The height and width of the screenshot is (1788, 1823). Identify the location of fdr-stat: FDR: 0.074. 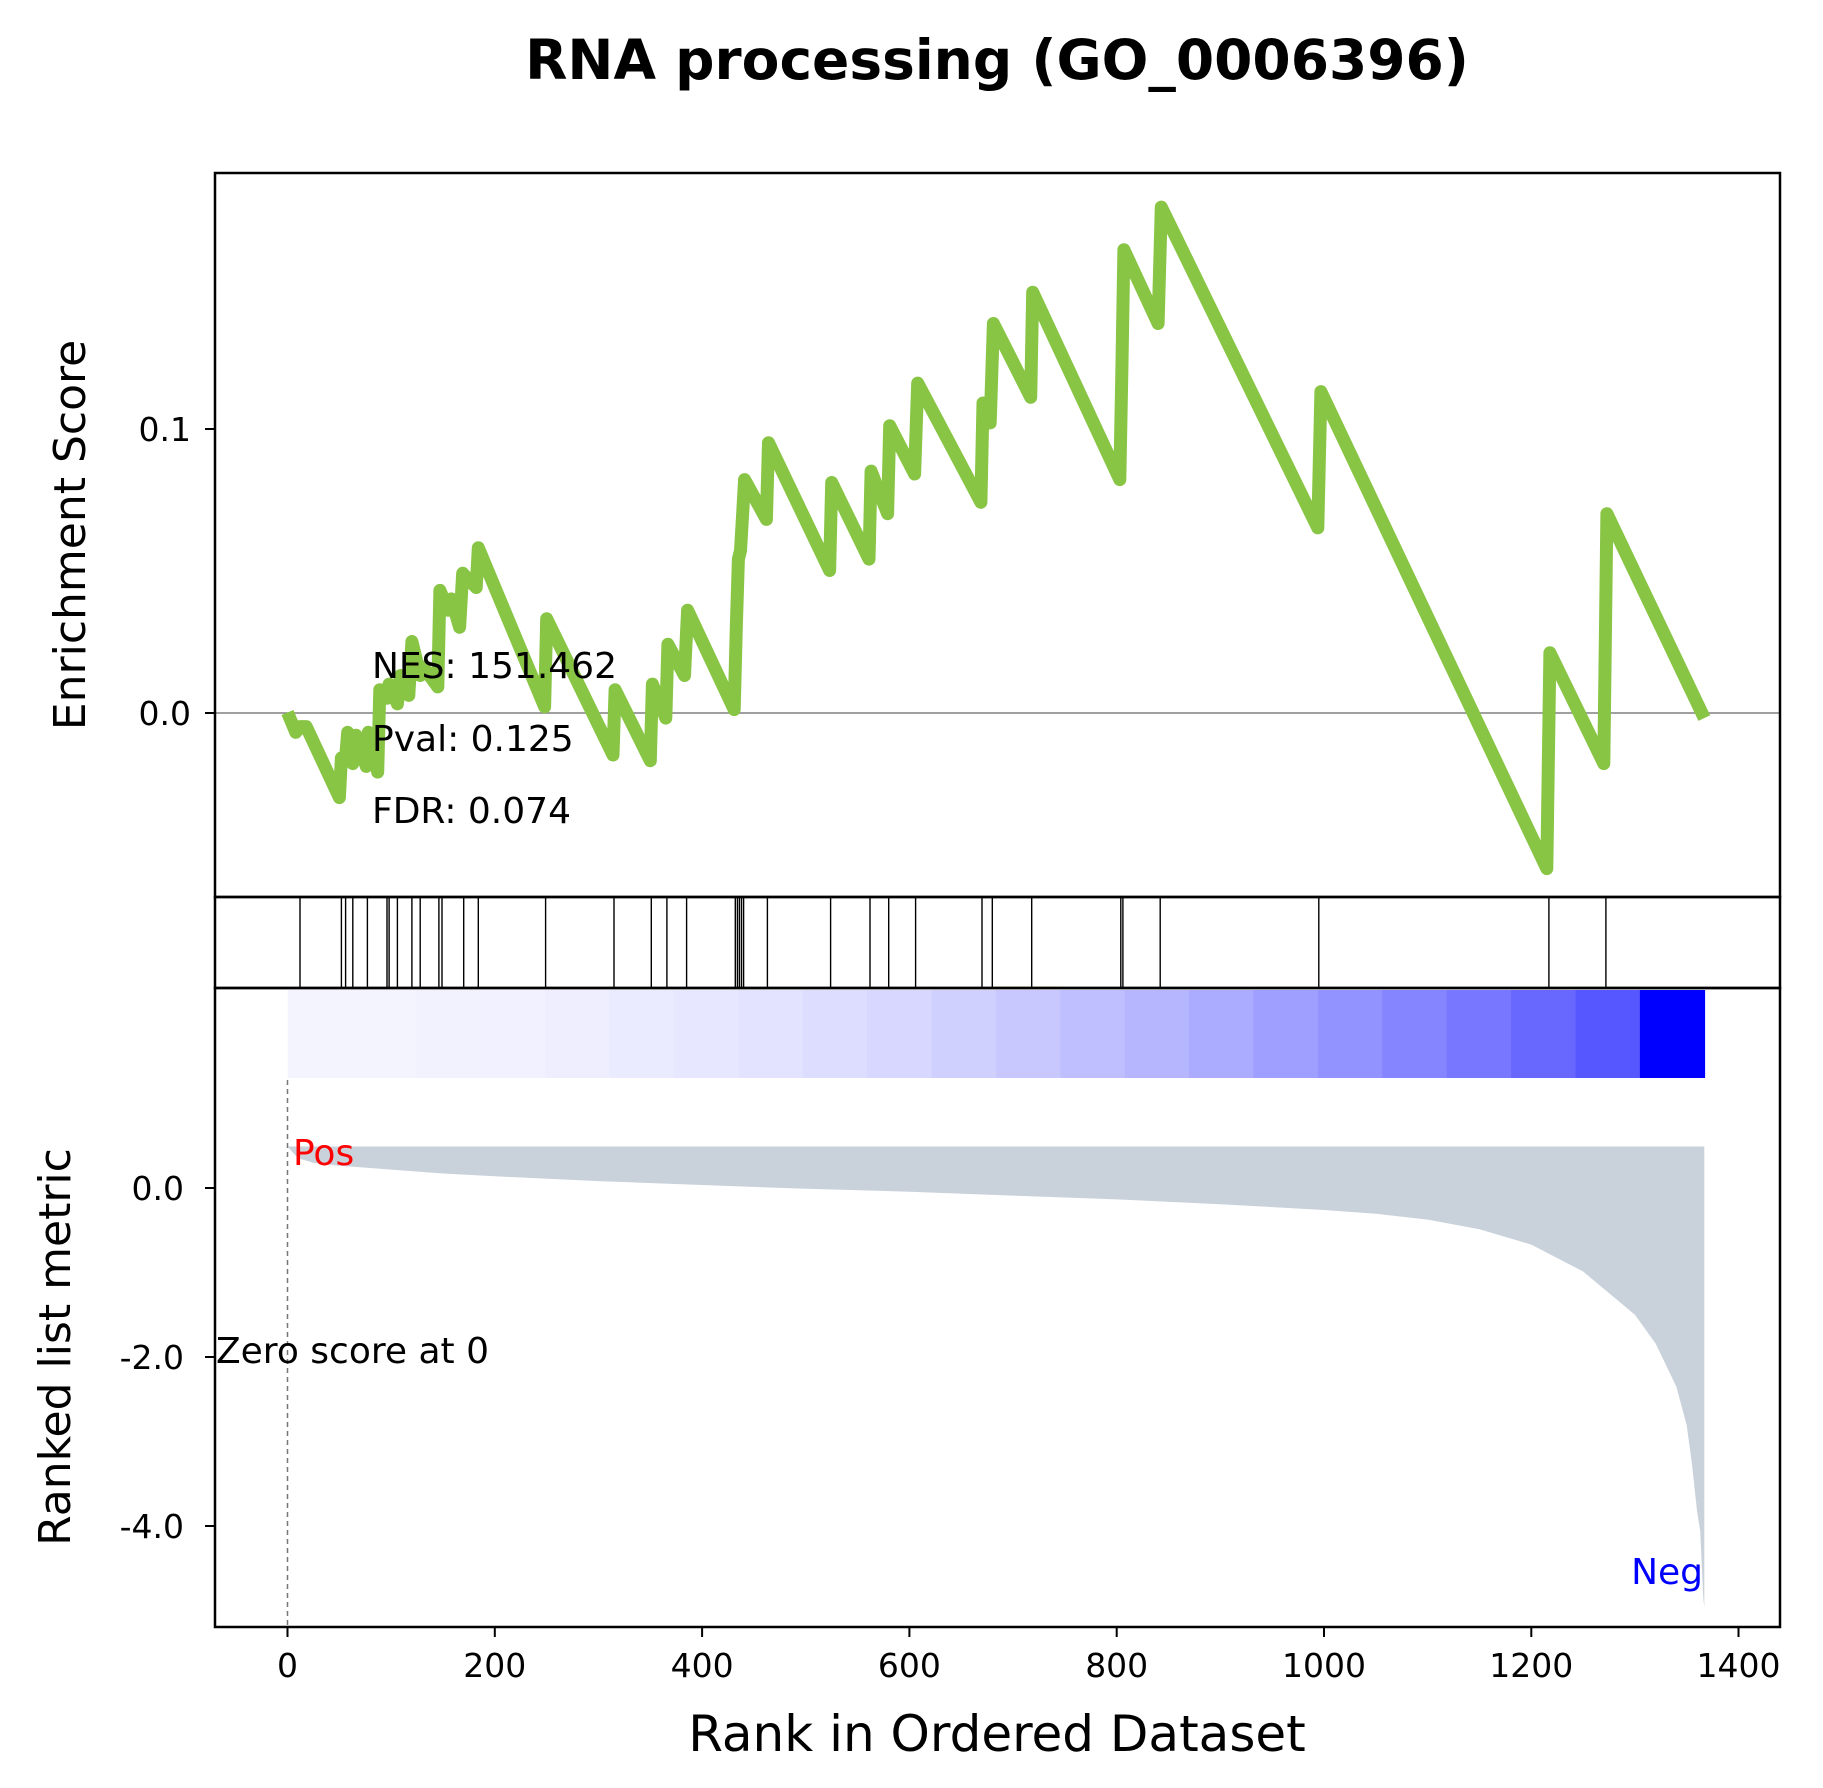
(471, 811).